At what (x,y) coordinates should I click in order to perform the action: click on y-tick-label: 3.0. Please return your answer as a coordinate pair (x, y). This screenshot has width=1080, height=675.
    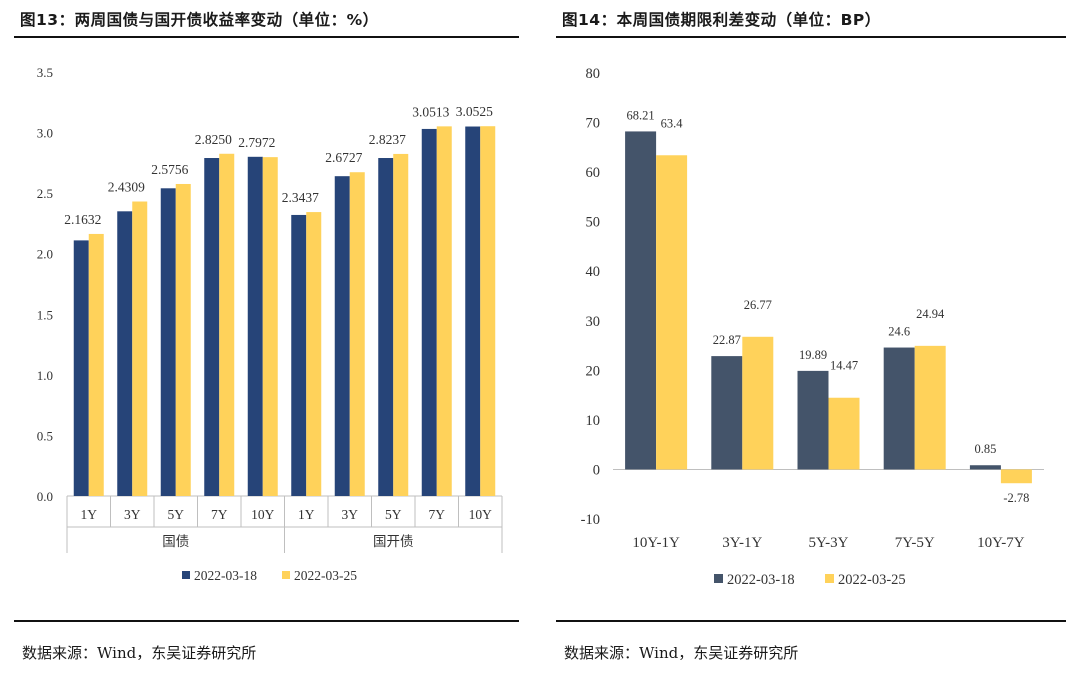
    Looking at the image, I should click on (45, 133).